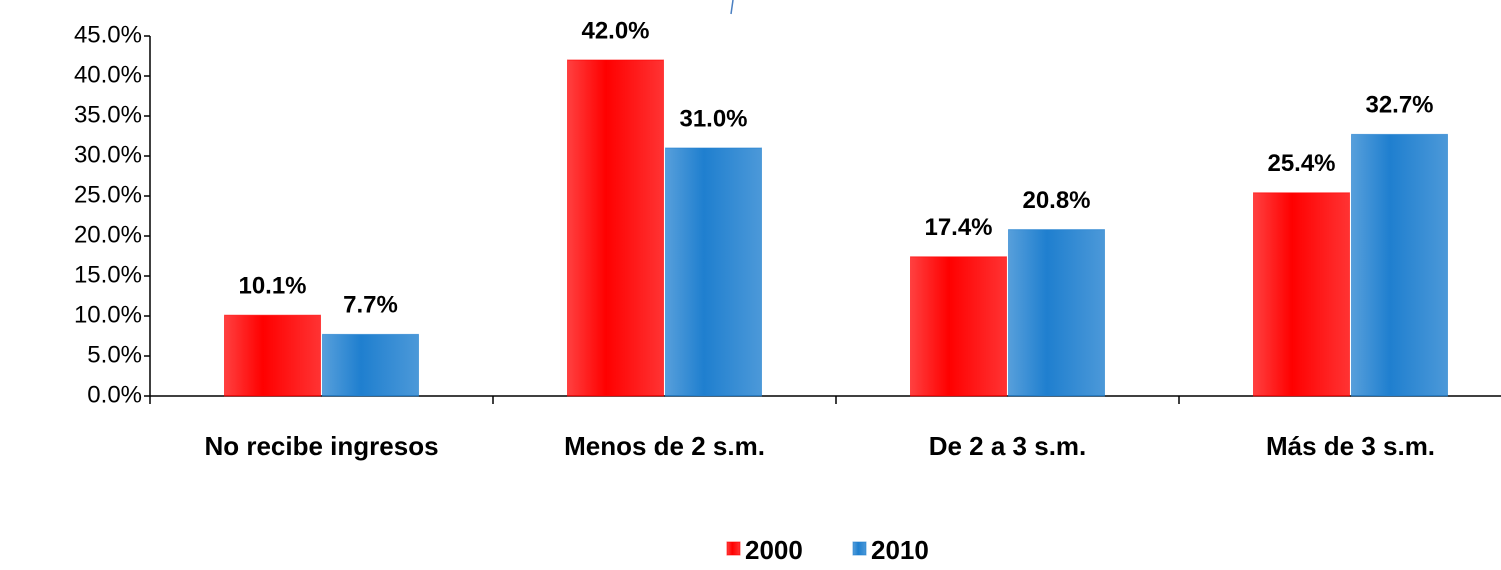 This screenshot has width=1501, height=570. What do you see at coordinates (108, 154) in the screenshot?
I see `y-tick-label: 30.0%` at bounding box center [108, 154].